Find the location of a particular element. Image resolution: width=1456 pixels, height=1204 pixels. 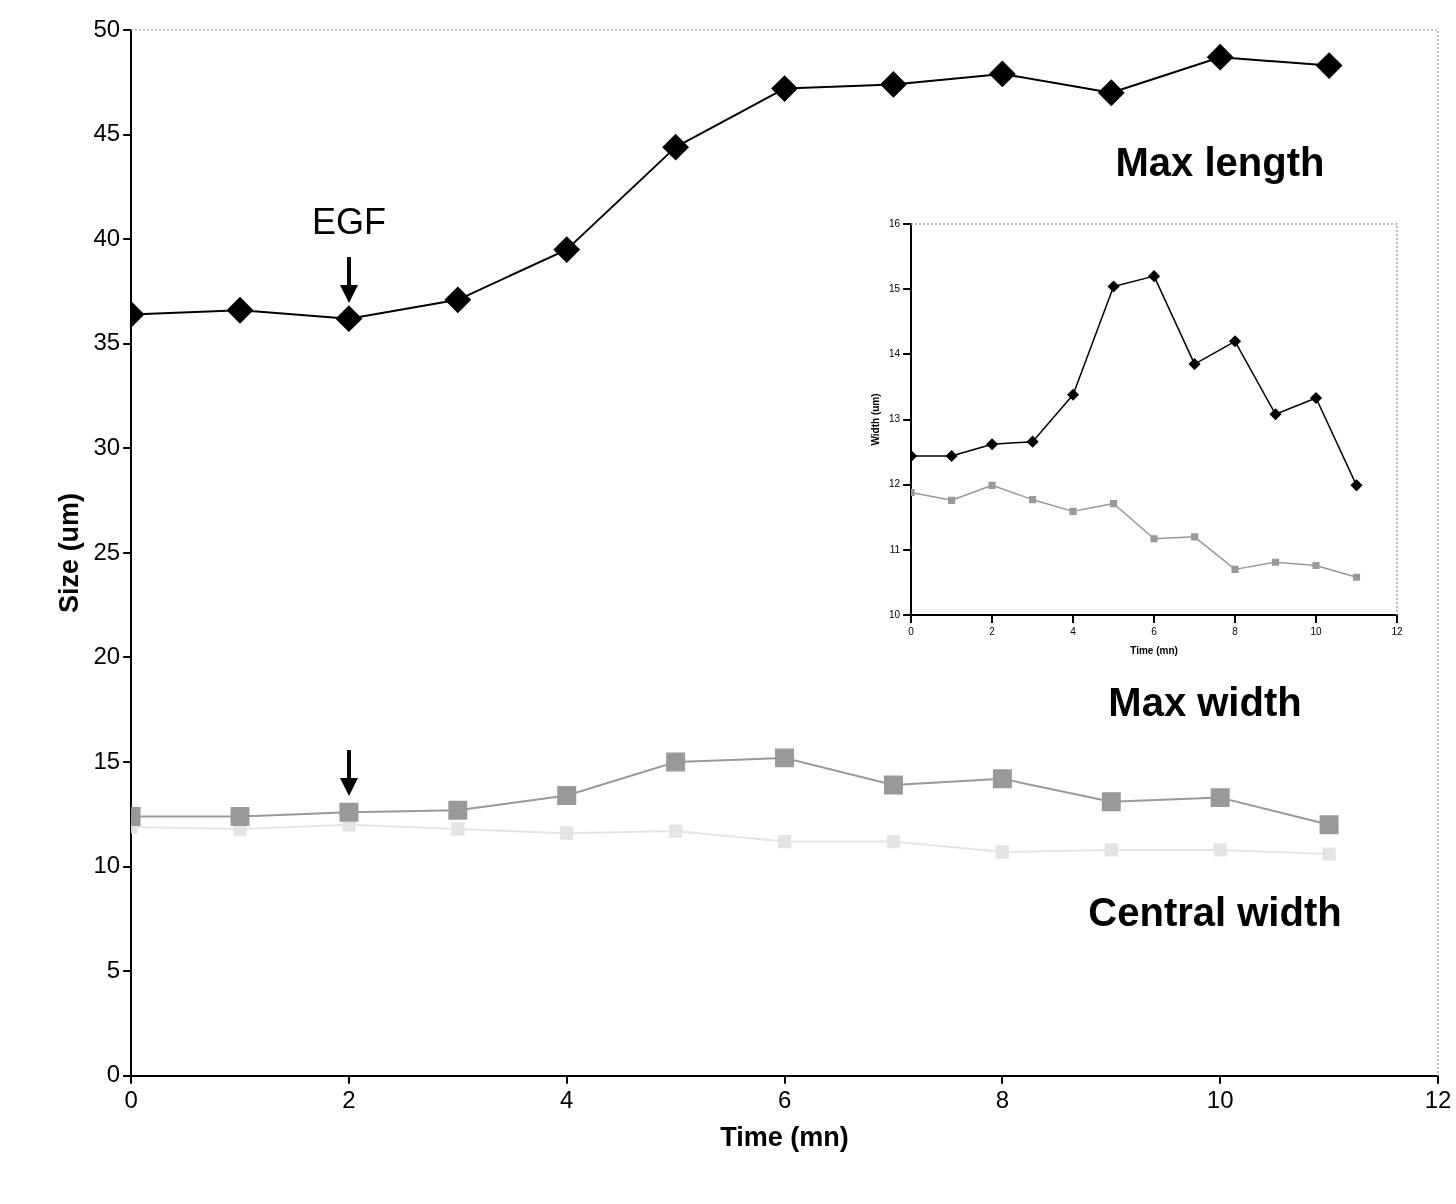

y-tick-label: 45 is located at coordinates (107, 133).